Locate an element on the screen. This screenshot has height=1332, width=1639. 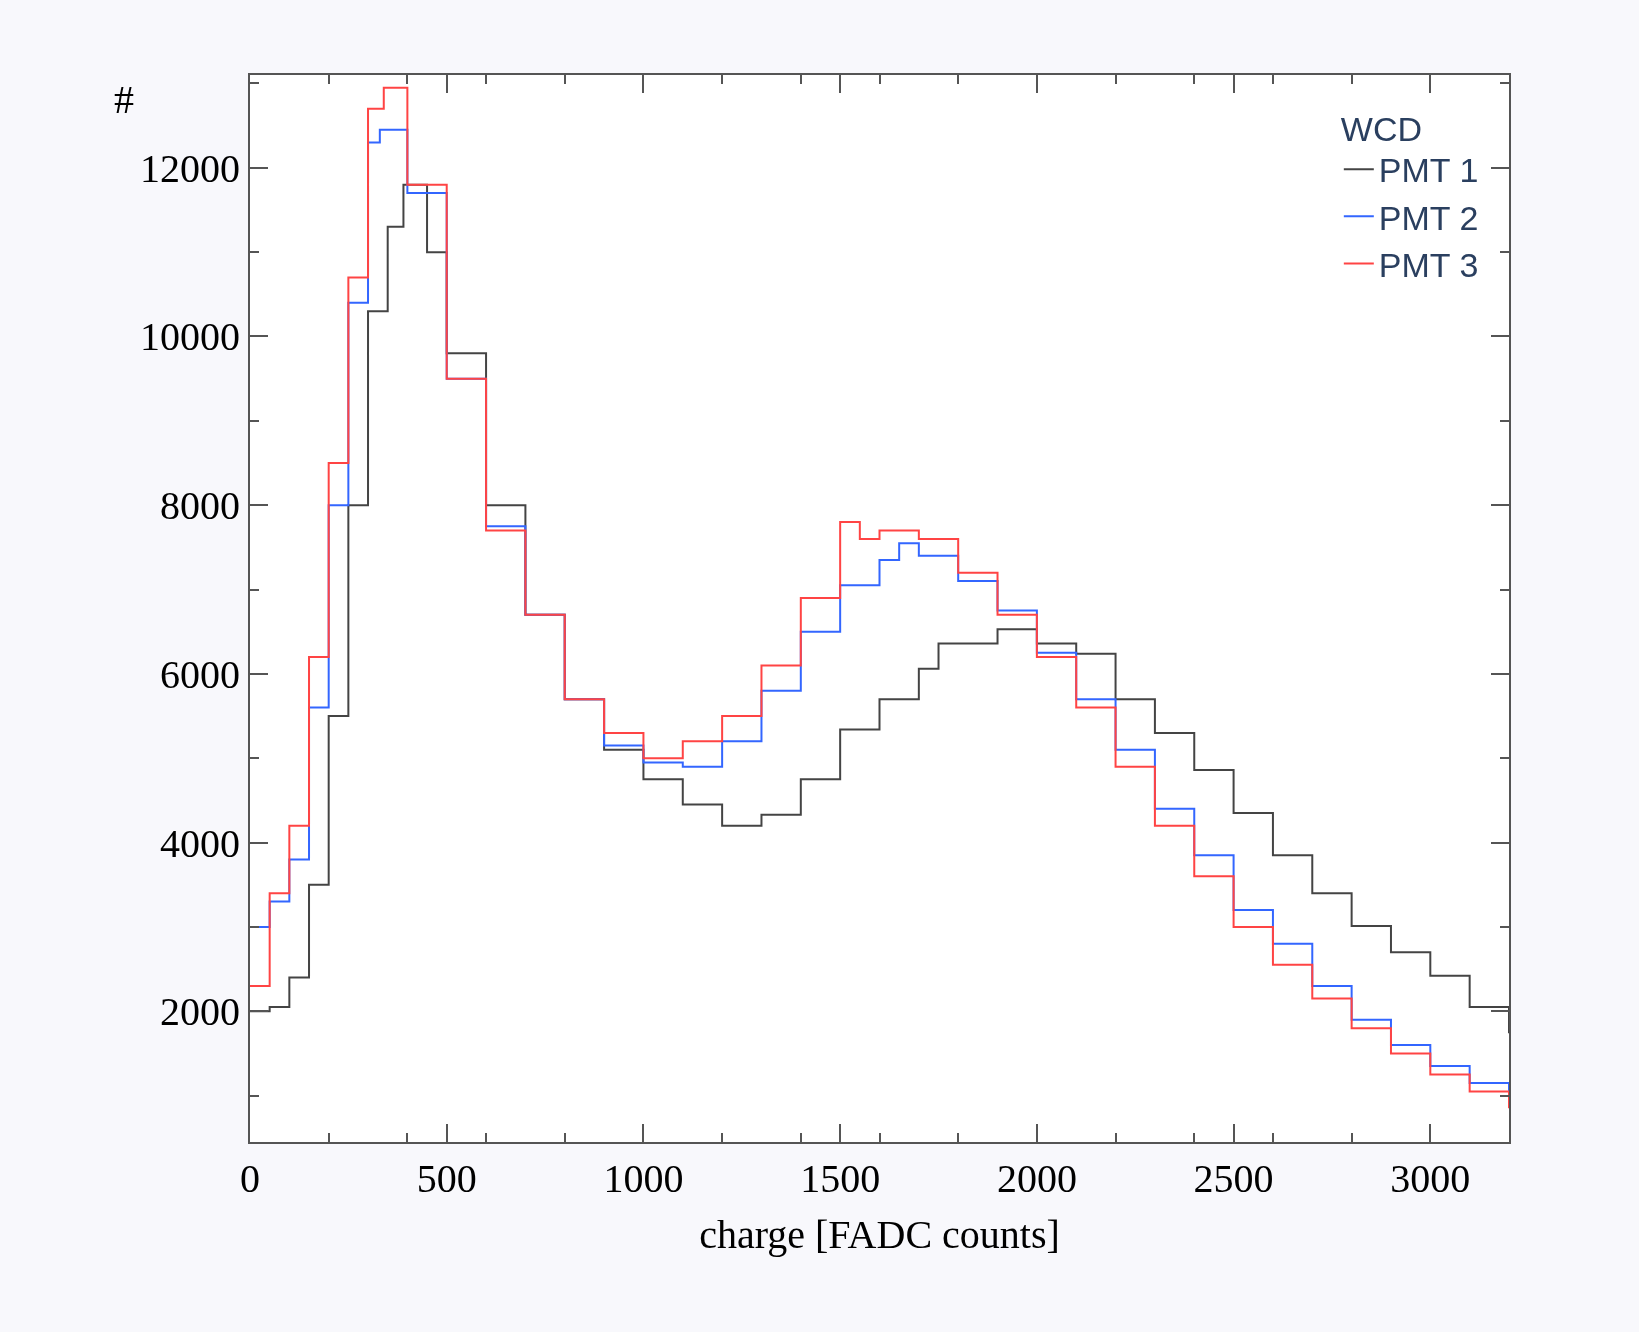
x-tick-label: 1500 is located at coordinates (840, 1178).